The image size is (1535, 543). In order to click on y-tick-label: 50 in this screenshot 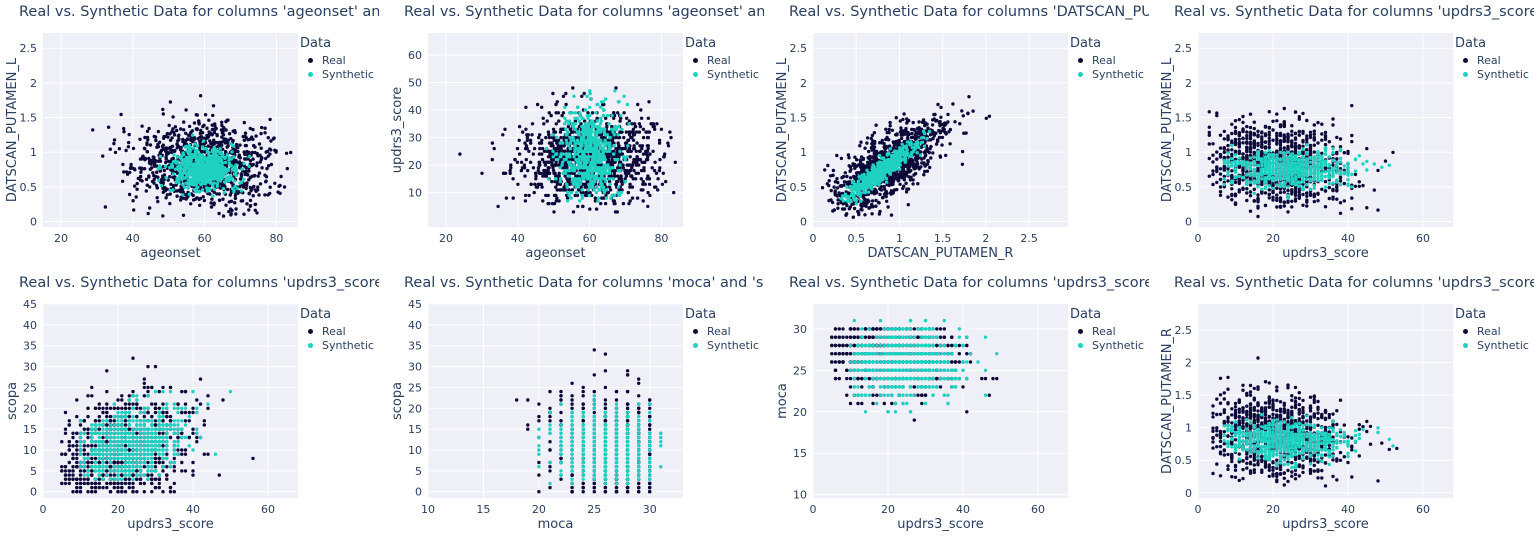, I will do `click(415, 83)`.